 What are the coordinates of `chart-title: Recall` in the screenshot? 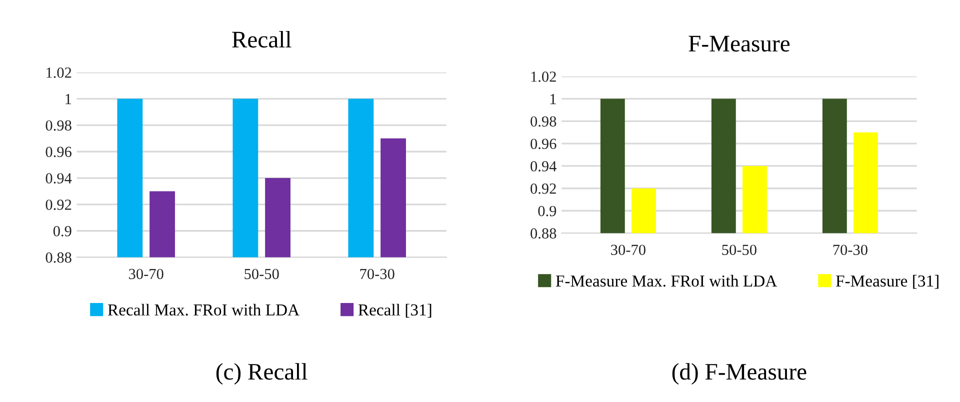 It's located at (262, 39).